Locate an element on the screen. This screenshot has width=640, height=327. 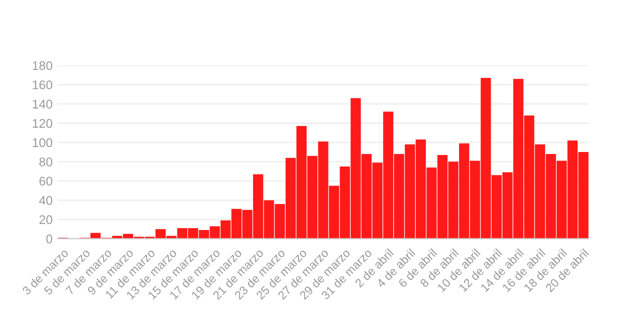
y-tick-label: 80 is located at coordinates (45, 161).